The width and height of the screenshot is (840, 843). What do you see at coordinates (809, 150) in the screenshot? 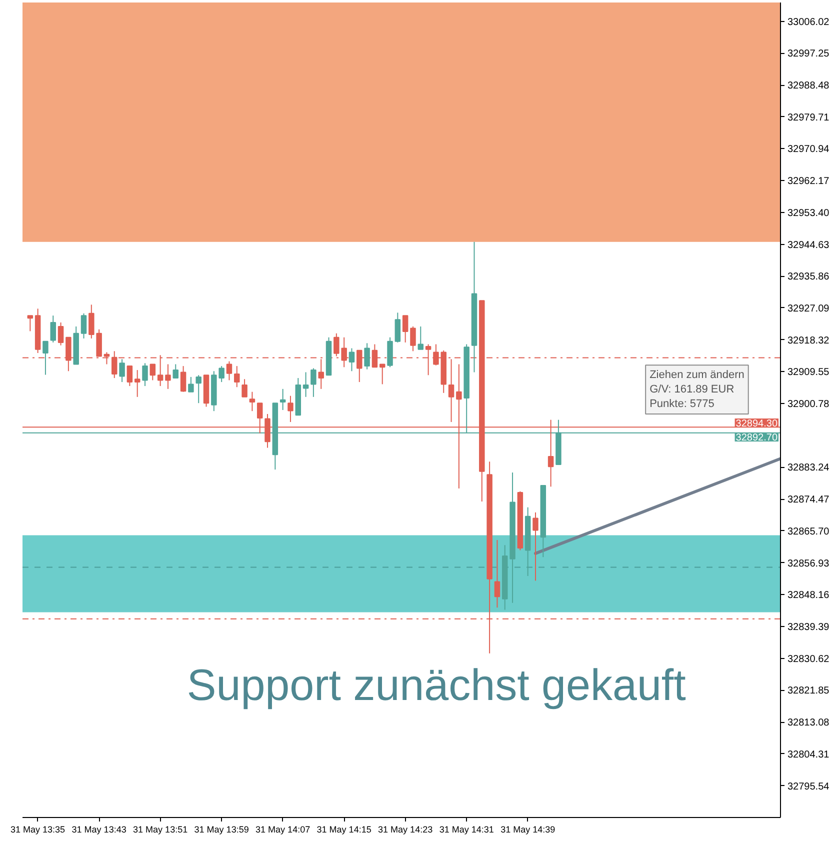
I see `y-tick-label: 32970.94` at bounding box center [809, 150].